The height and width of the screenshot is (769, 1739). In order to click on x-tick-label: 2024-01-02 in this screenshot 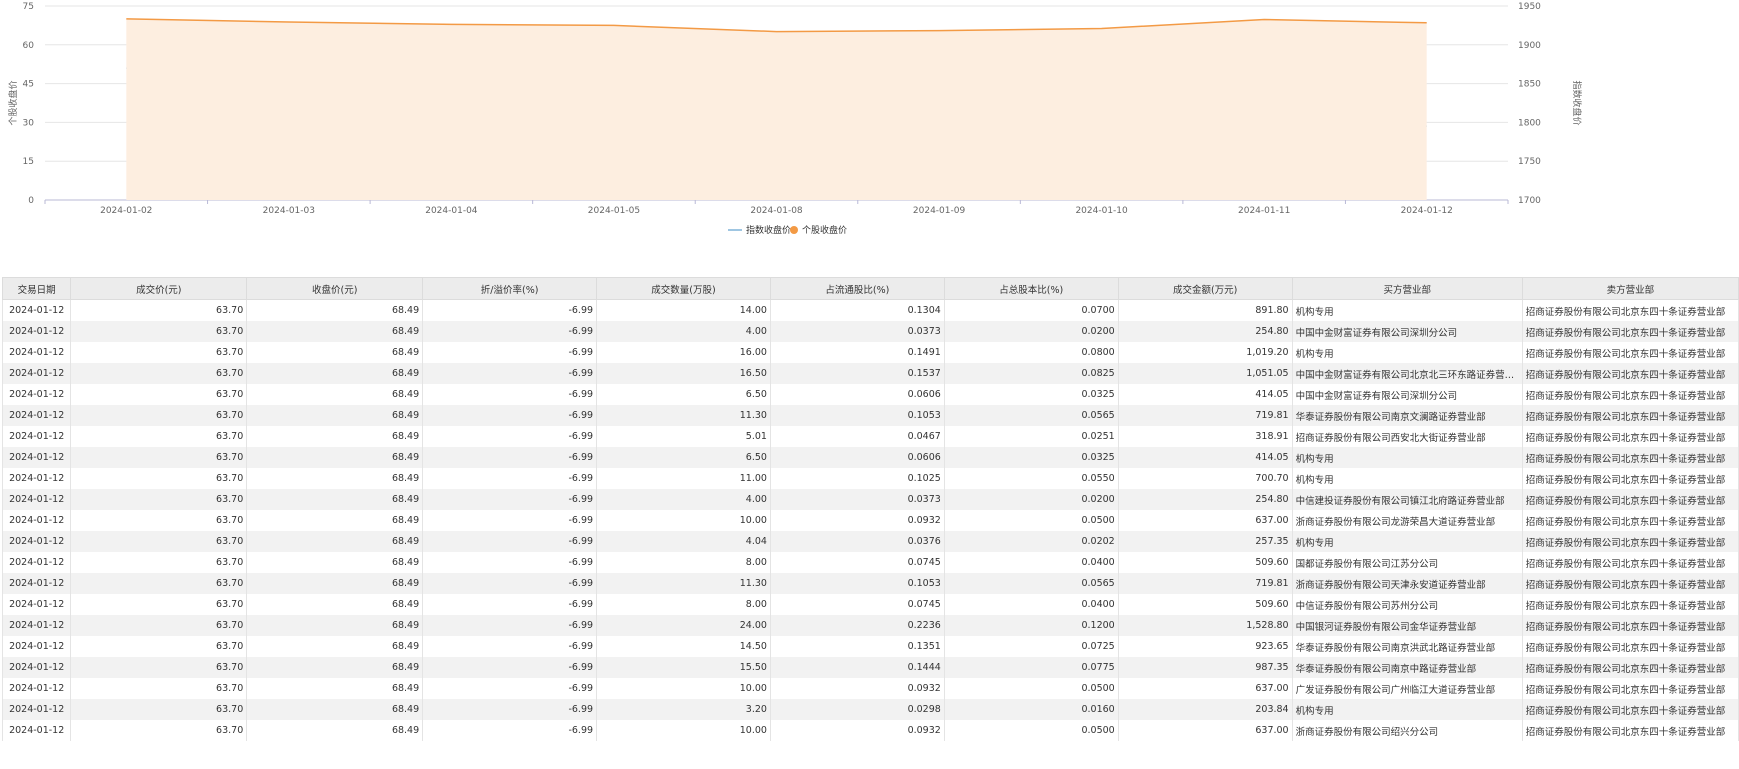, I will do `click(126, 211)`.